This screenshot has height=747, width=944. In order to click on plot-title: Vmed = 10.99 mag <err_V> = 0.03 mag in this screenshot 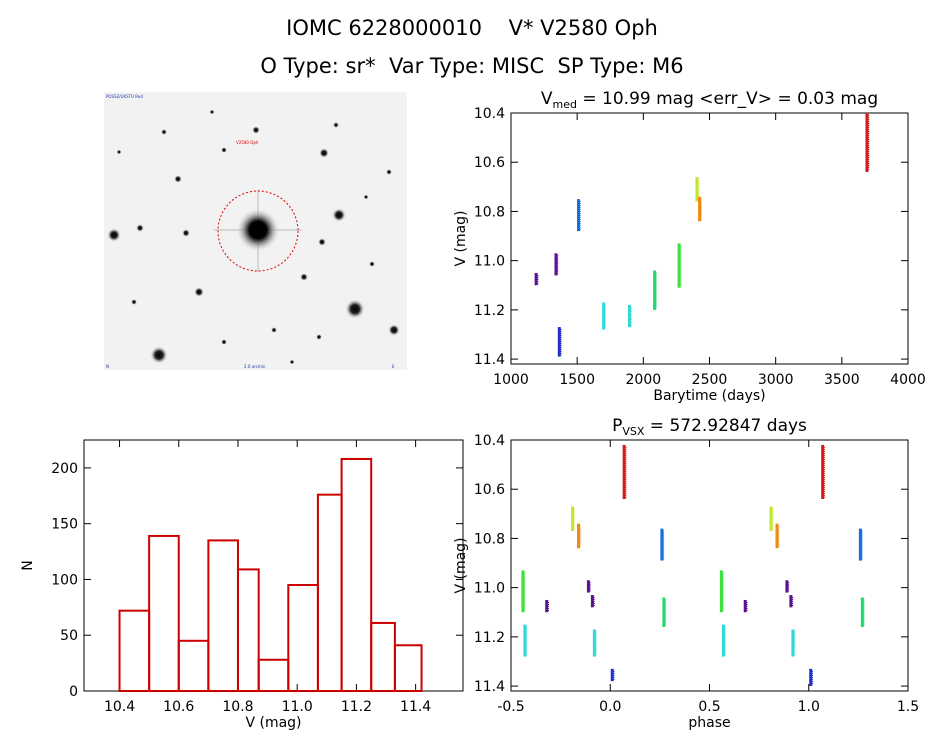, I will do `click(709, 100)`.